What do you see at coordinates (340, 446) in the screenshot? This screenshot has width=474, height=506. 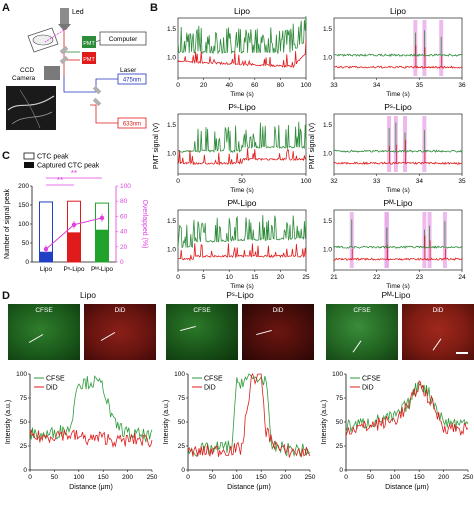 I see `d-ytick: 25` at bounding box center [340, 446].